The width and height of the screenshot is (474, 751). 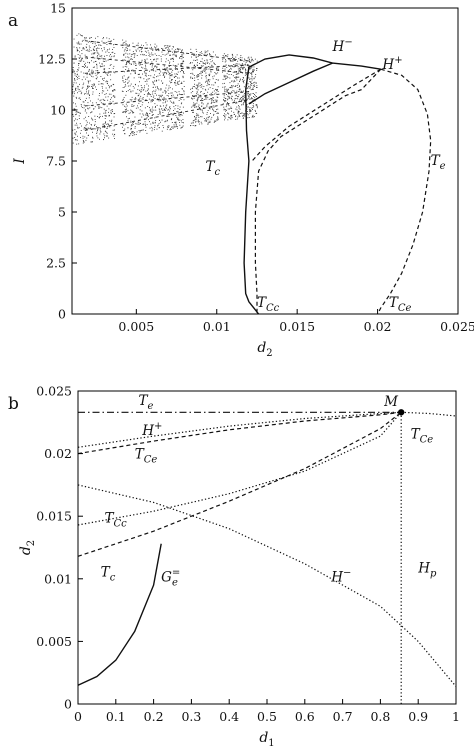 What do you see at coordinates (266, 739) in the screenshot?
I see `x-axis-label: d1` at bounding box center [266, 739].